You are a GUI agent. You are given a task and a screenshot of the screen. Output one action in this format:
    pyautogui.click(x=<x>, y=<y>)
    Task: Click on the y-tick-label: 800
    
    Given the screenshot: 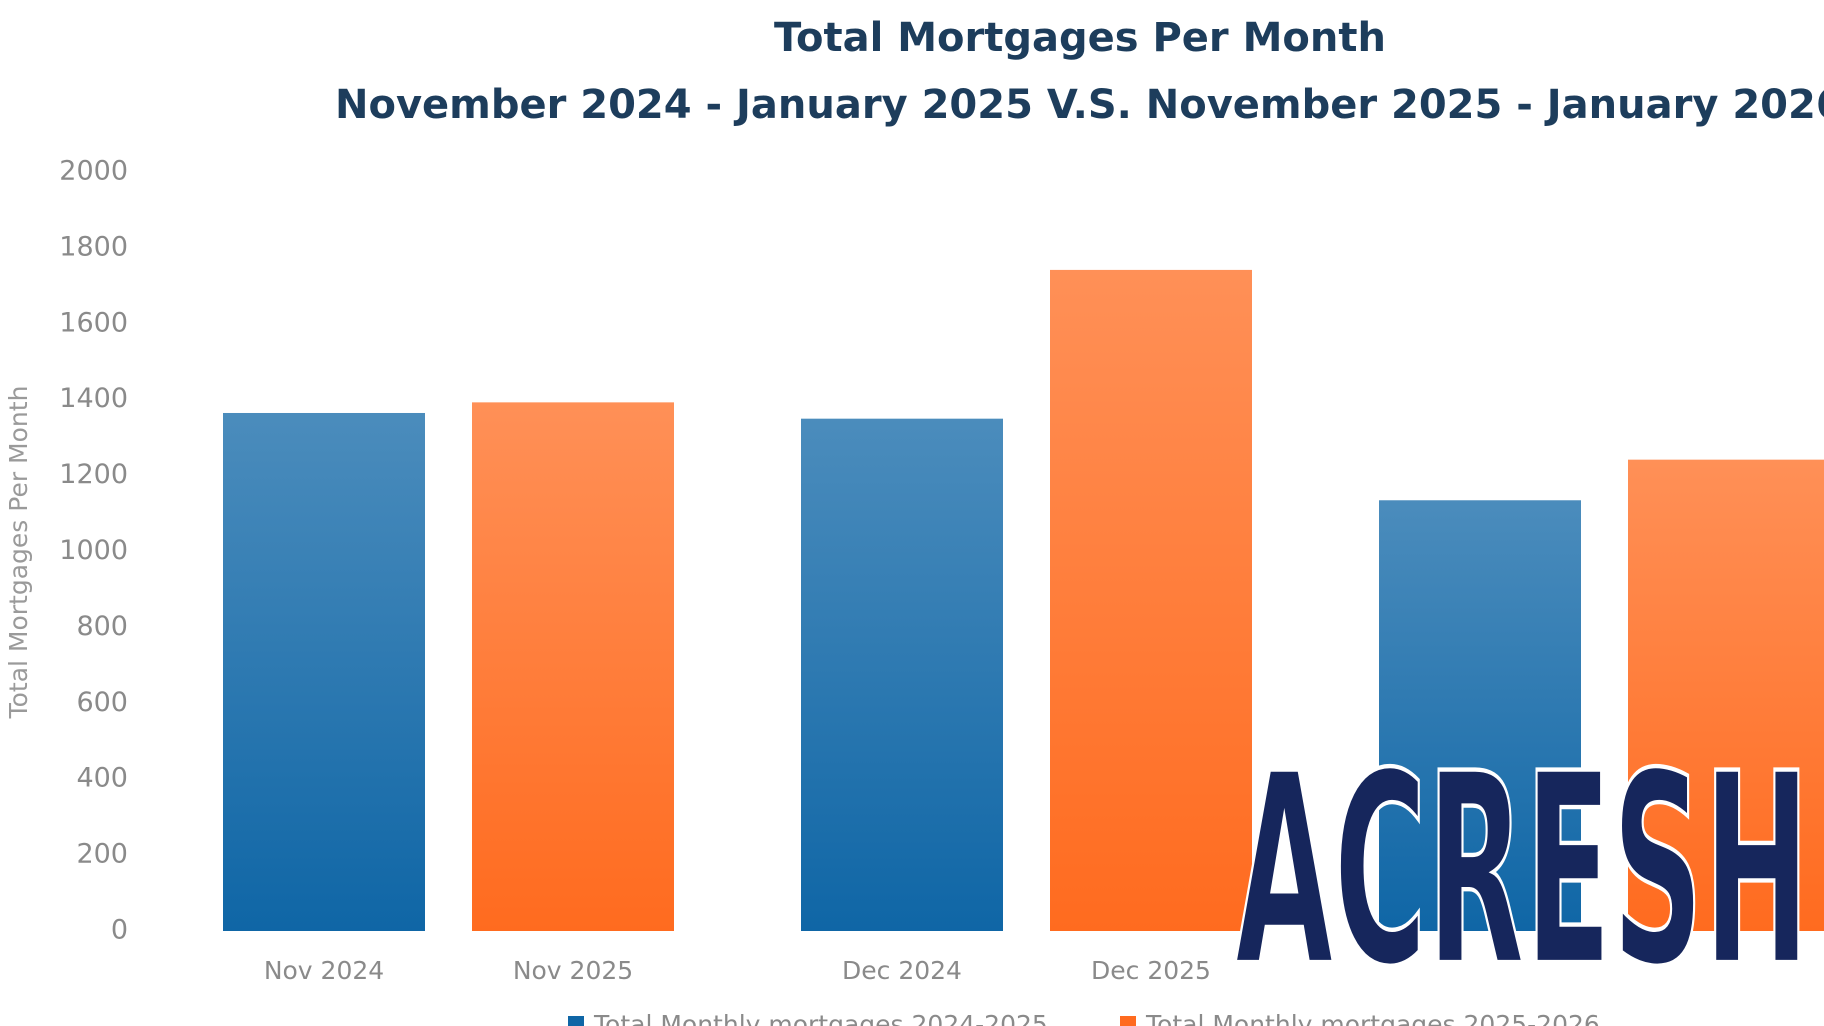 What is the action you would take?
    pyautogui.click(x=102, y=626)
    